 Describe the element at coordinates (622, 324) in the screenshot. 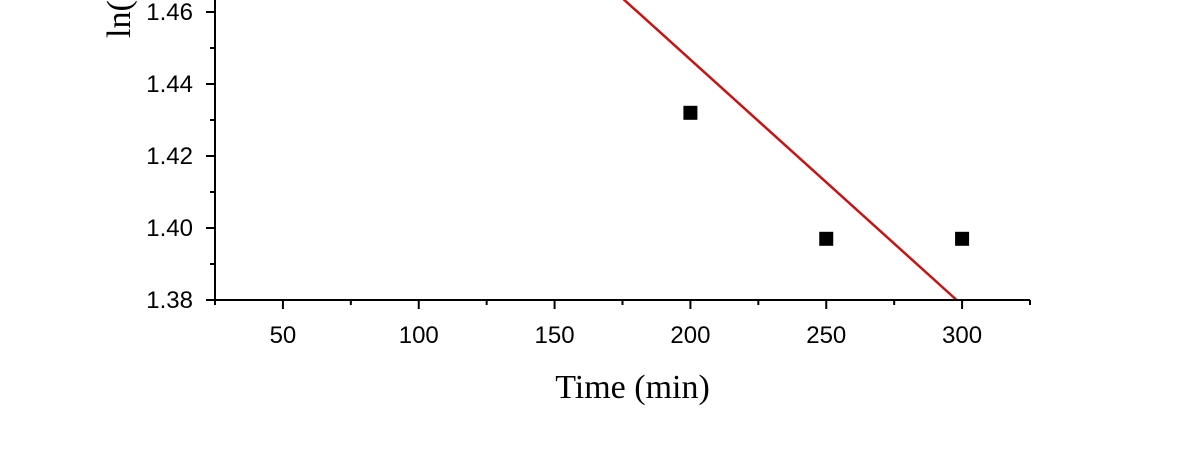

I see `x-axis-ticks: 50 100 150 200 250 300` at that location.